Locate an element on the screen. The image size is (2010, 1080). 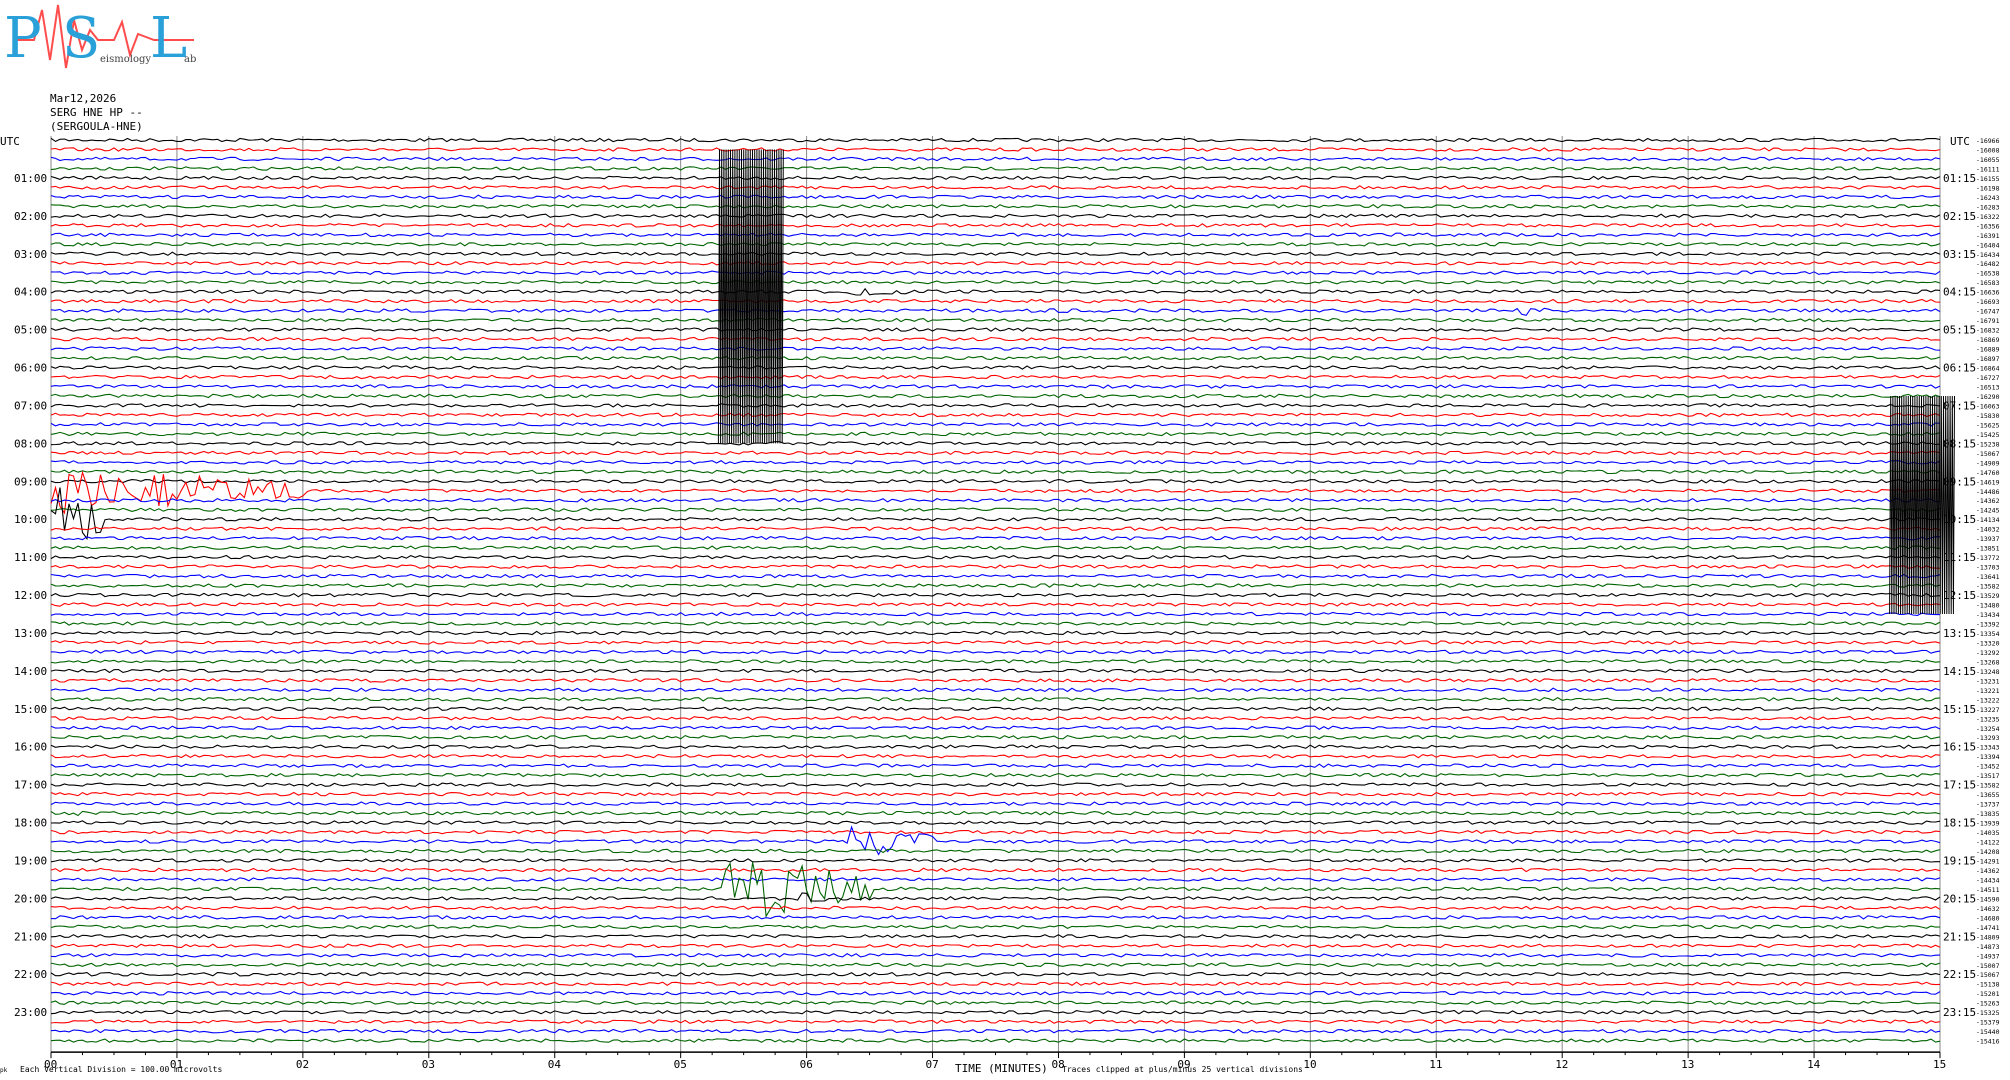
x-tick-label: 10 is located at coordinates (1309, 1064).